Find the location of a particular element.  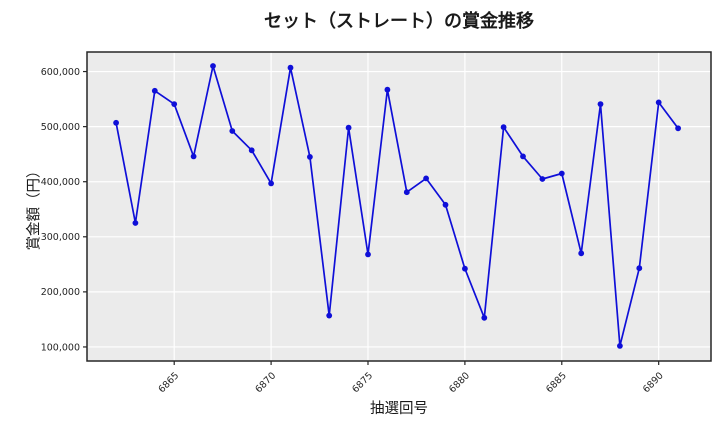

x-tick-label: 6885 is located at coordinates (556, 382).